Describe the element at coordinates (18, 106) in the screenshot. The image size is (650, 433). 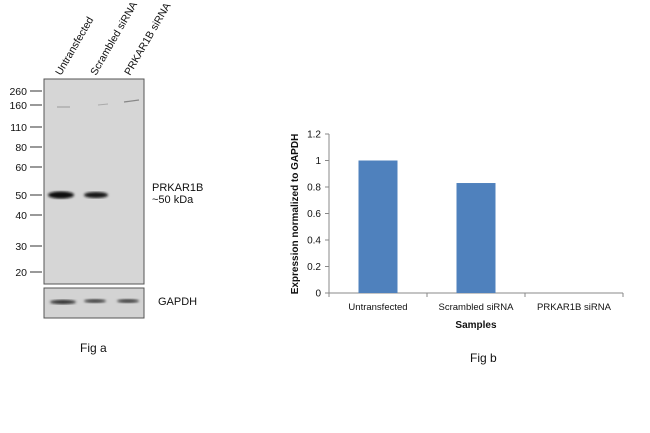
I see `marker-label: 160` at that location.